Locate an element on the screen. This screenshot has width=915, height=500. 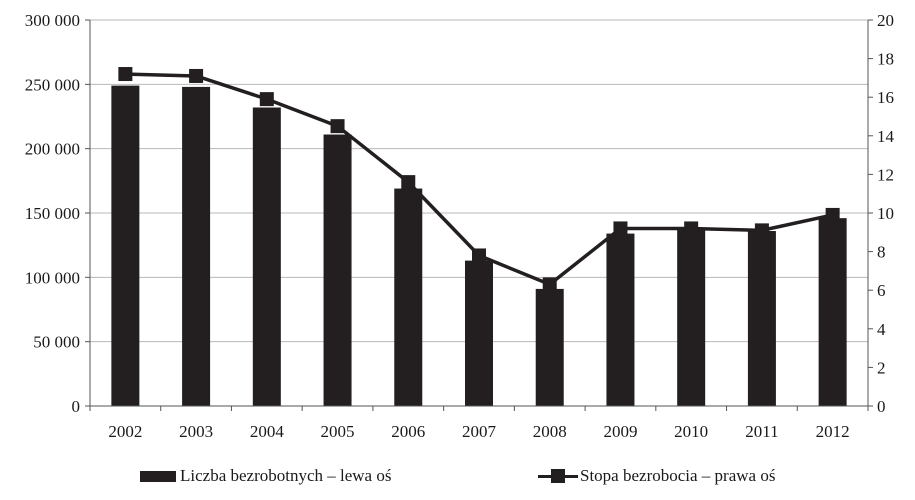
x-tick-label: 2002 is located at coordinates (125, 431).